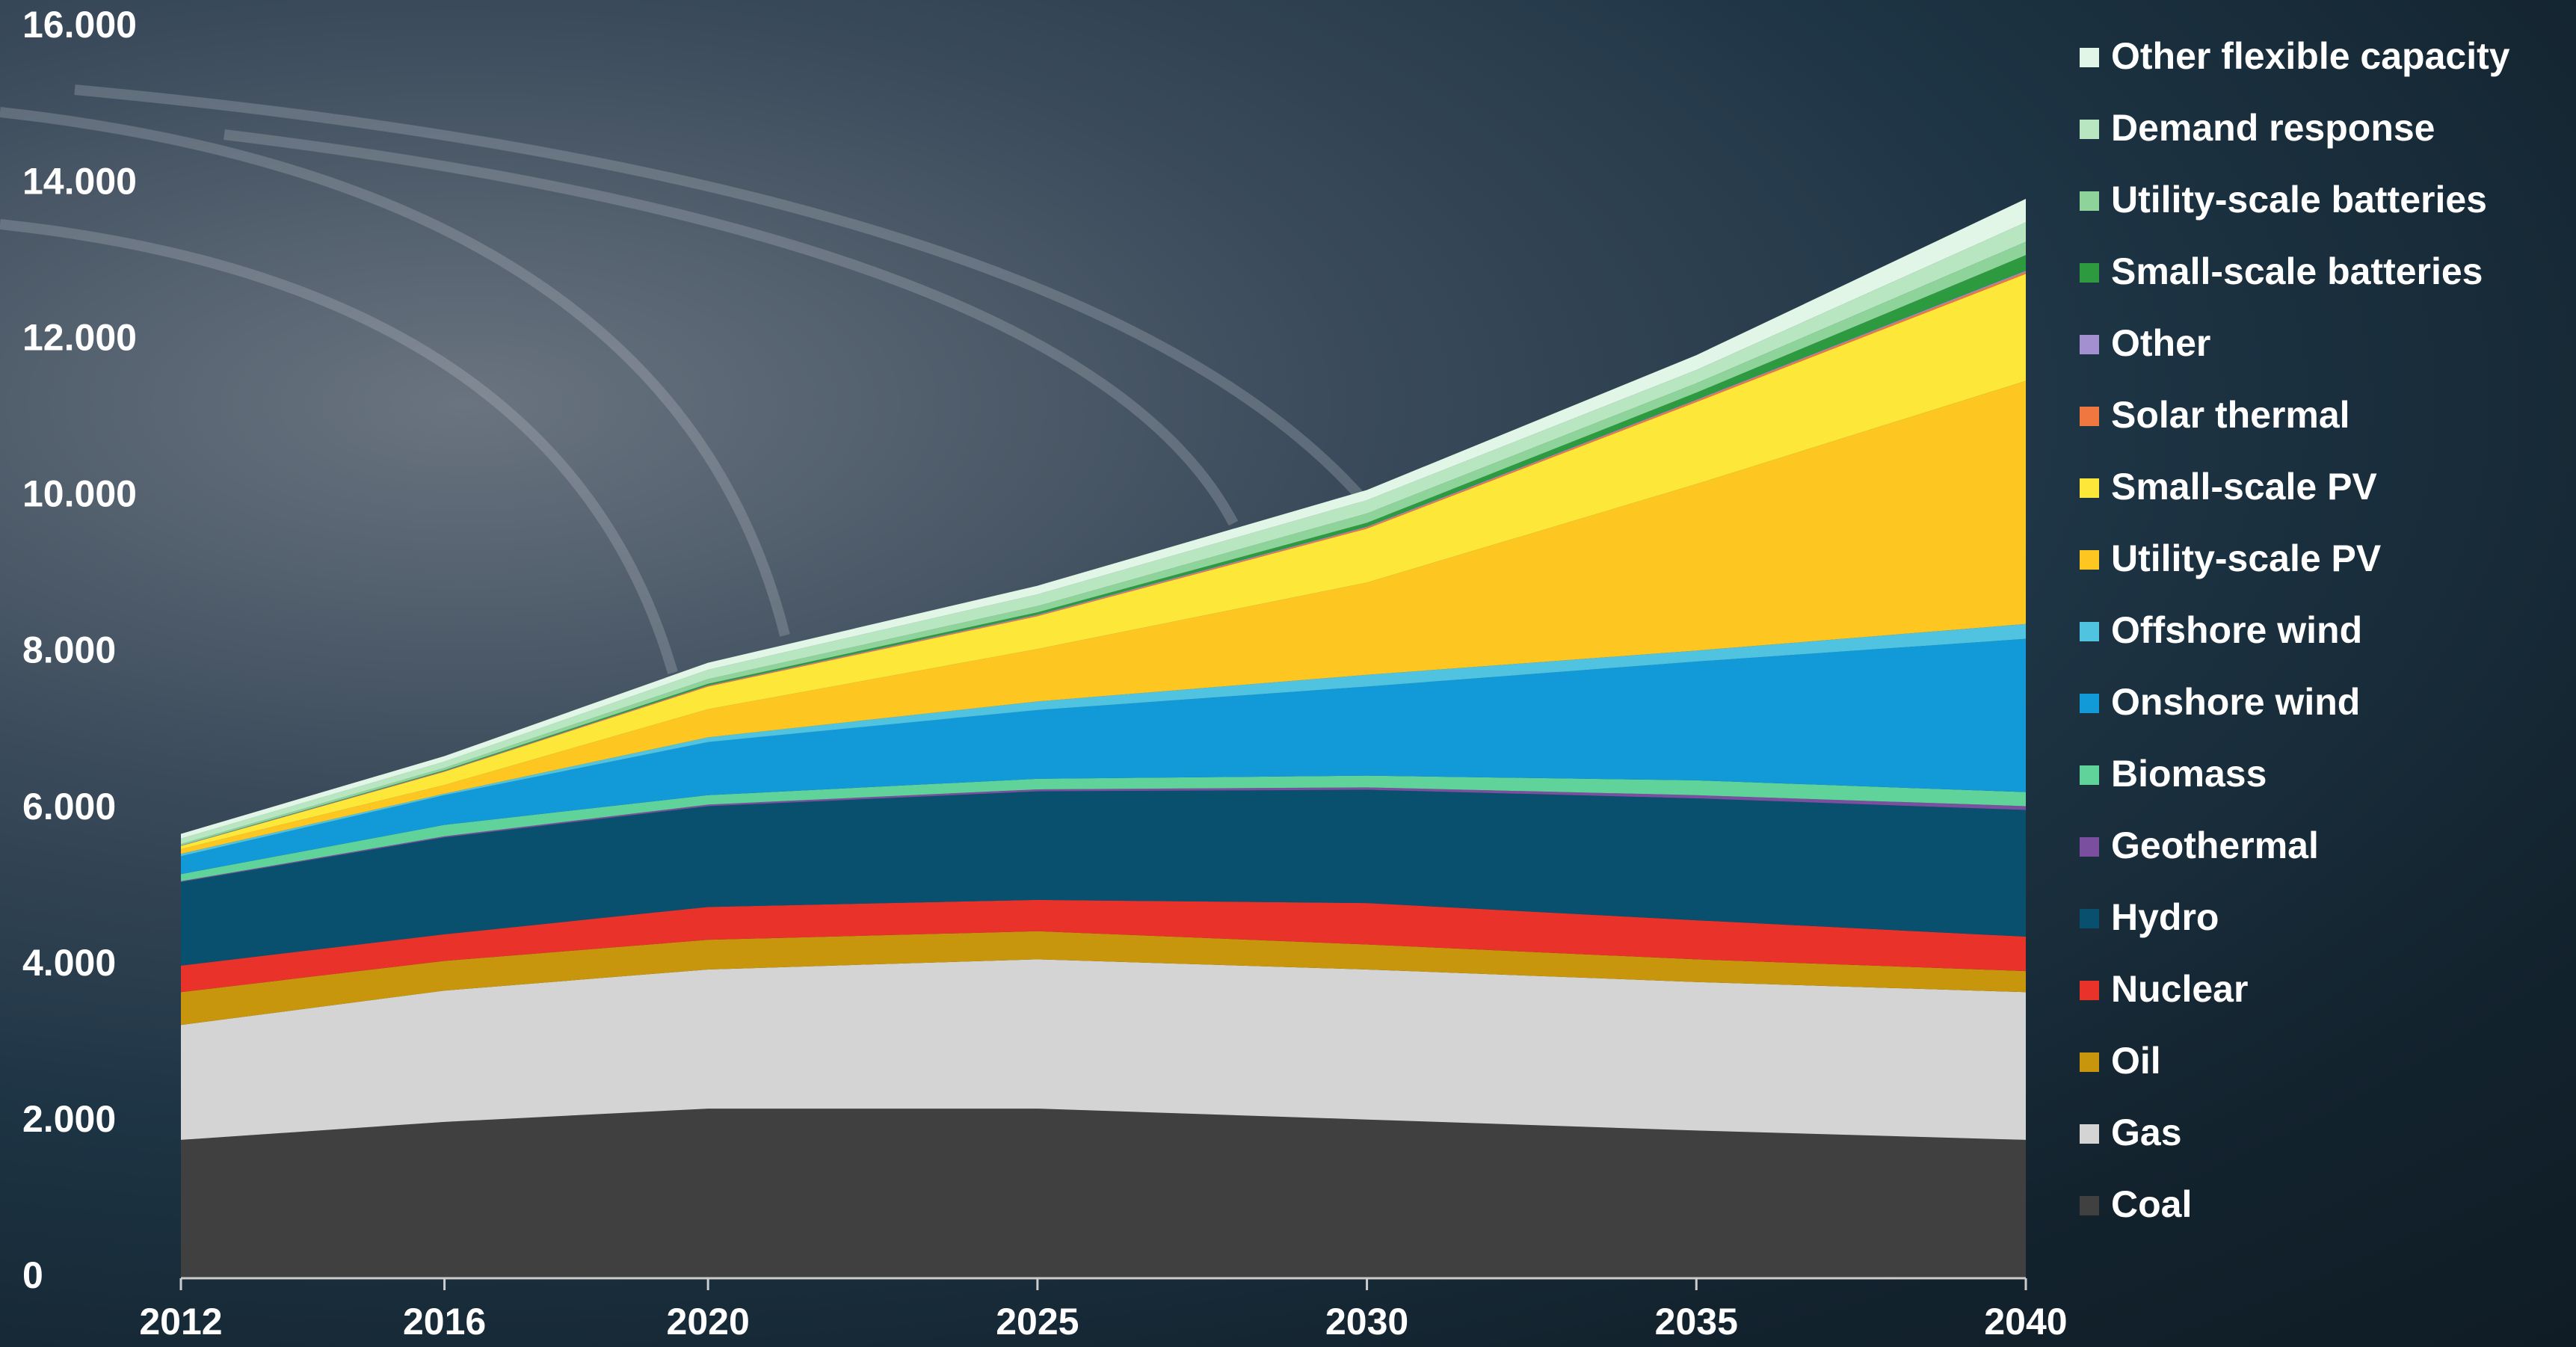  Describe the element at coordinates (1366, 1322) in the screenshot. I see `x-tick-label: 2030` at that location.